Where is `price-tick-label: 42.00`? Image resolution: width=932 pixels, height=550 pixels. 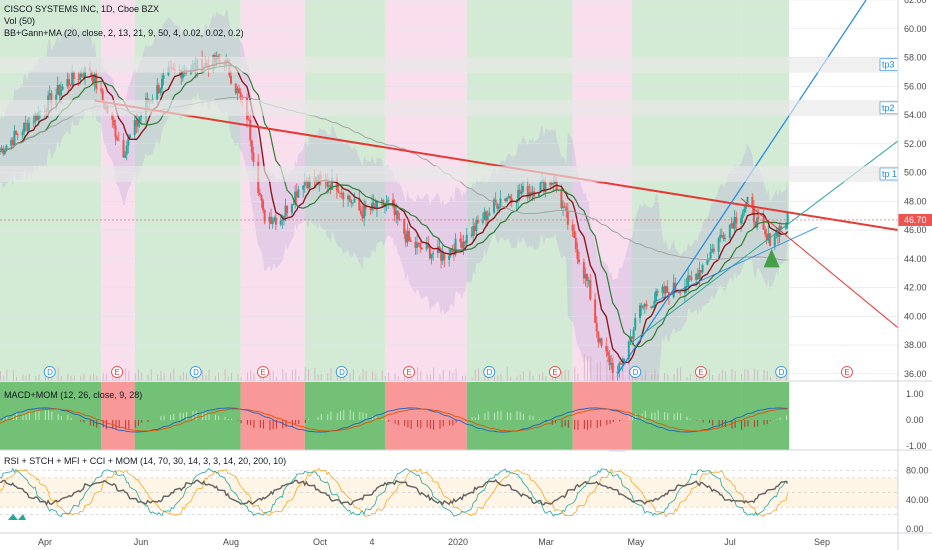
price-tick-label: 42.00 is located at coordinates (915, 288).